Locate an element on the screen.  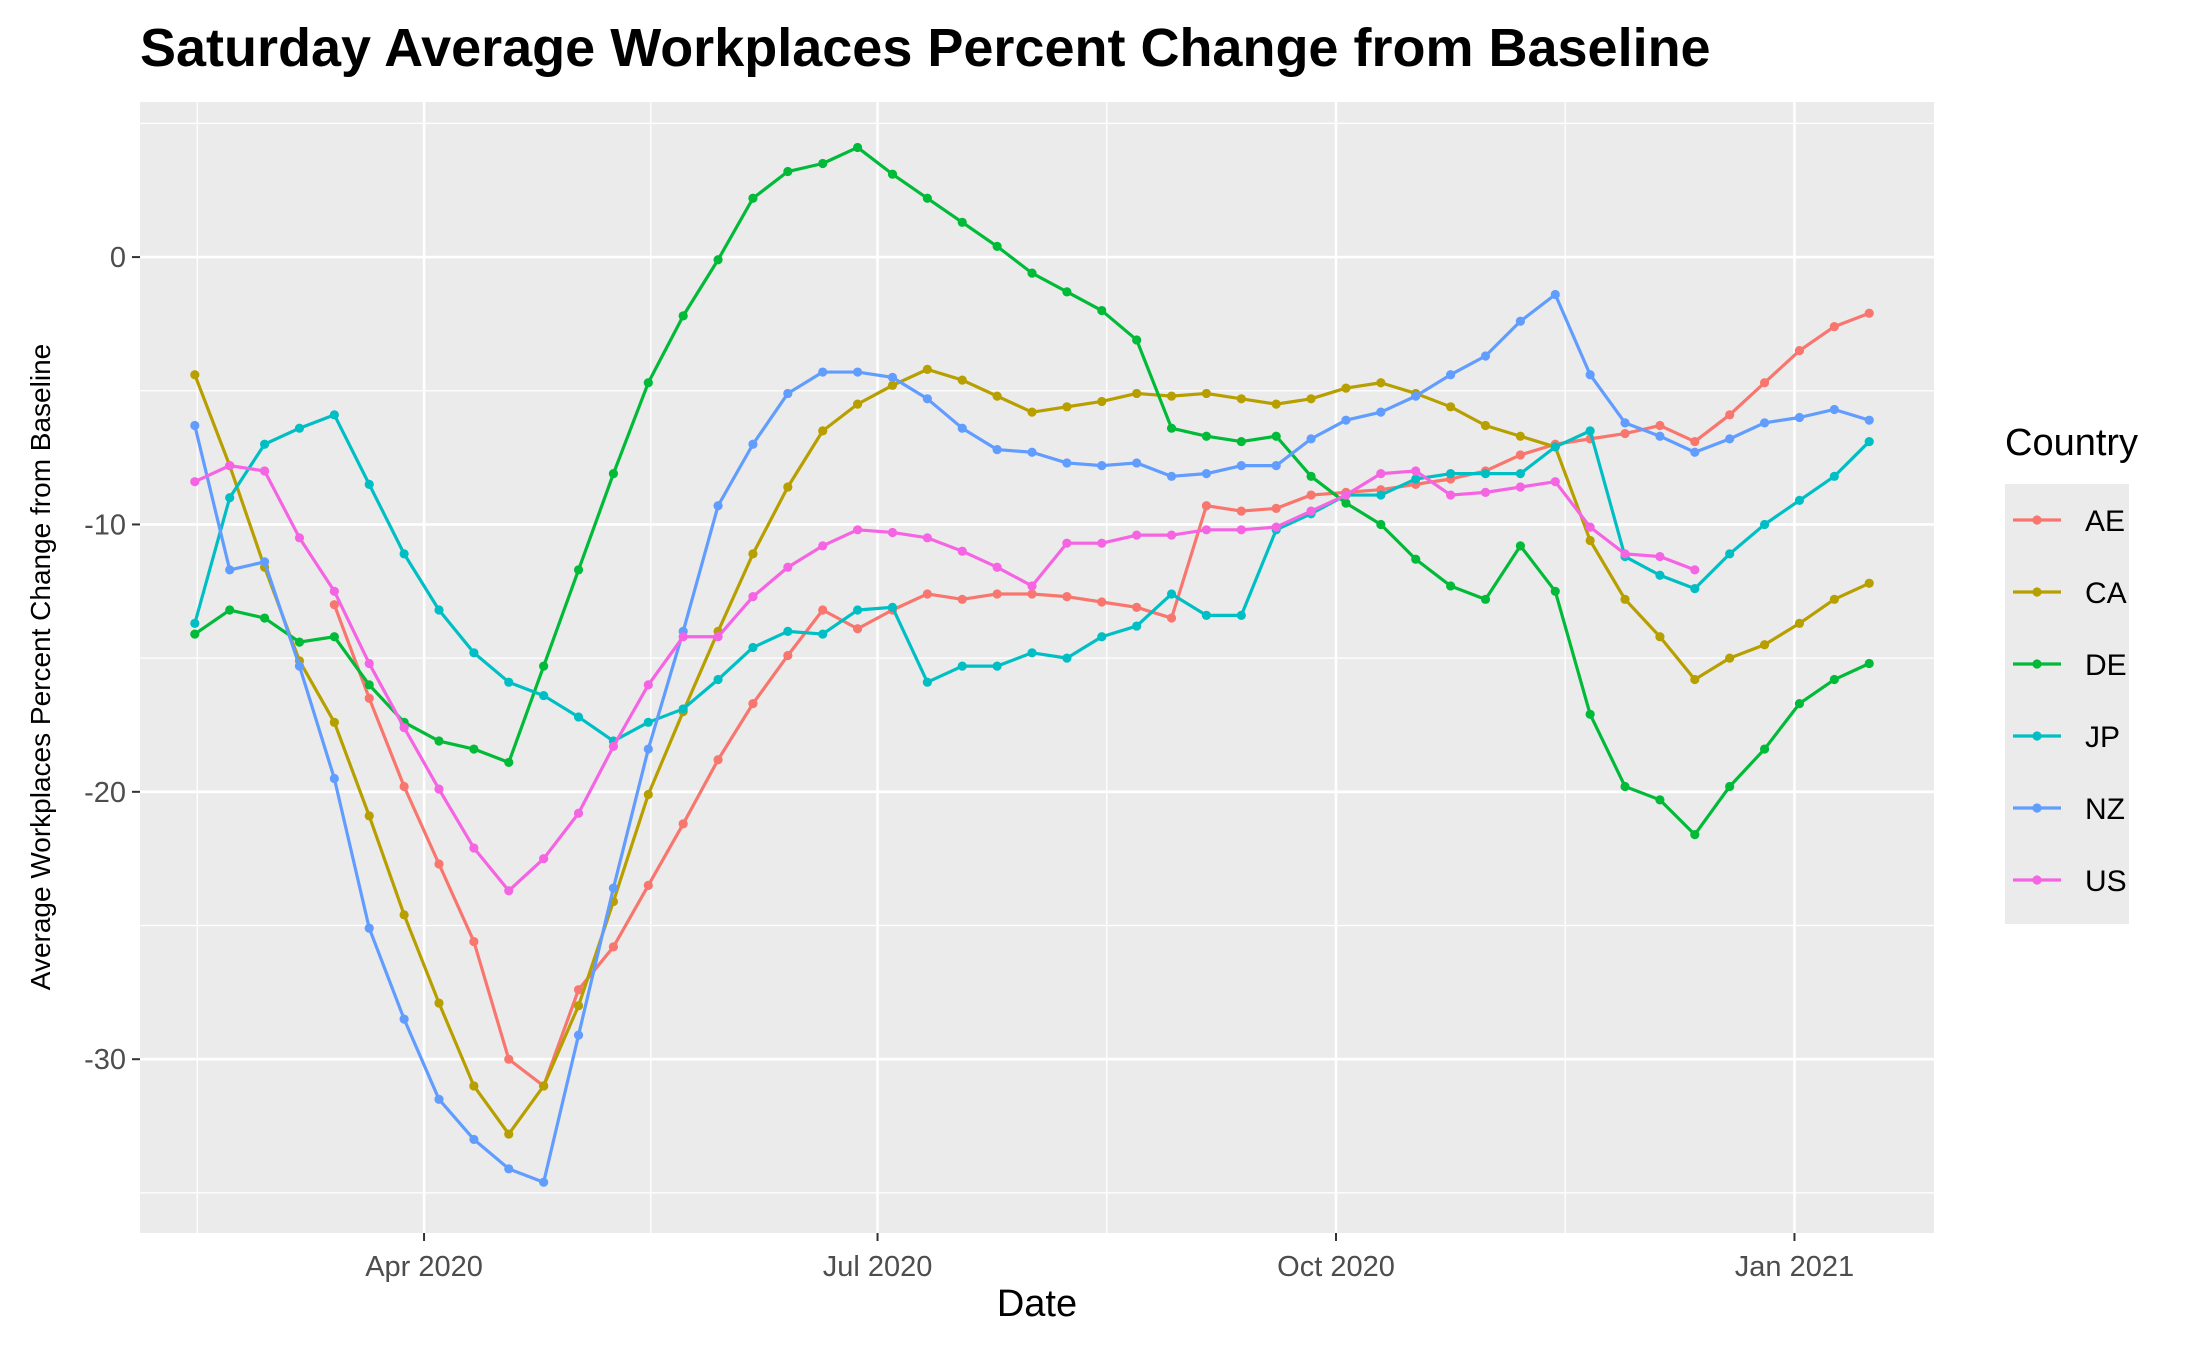
legend-key-point-ae is located at coordinates (2037, 520).